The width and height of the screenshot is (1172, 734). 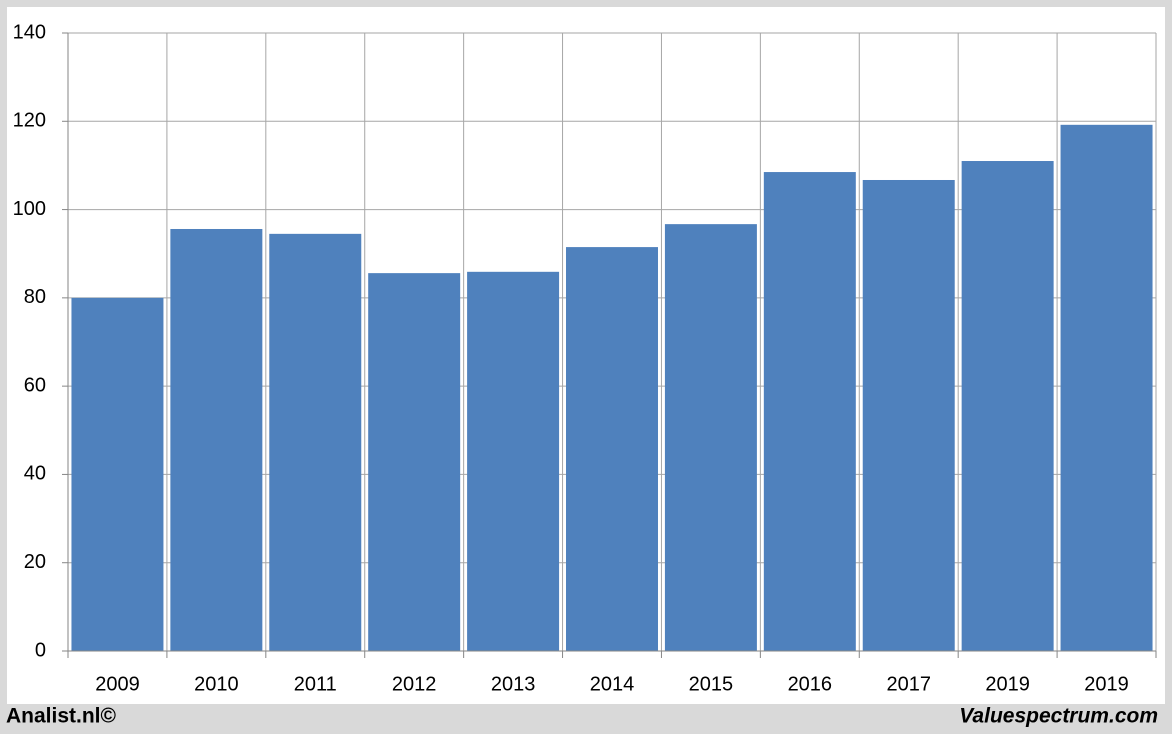 I want to click on footer-left: Analist.nl©, so click(x=61, y=716).